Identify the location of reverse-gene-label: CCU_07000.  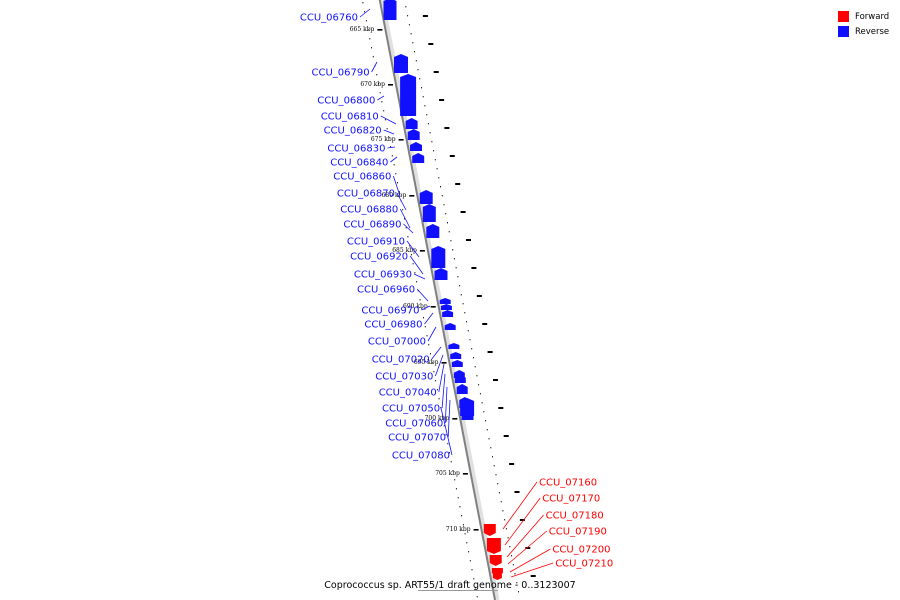
(397, 342).